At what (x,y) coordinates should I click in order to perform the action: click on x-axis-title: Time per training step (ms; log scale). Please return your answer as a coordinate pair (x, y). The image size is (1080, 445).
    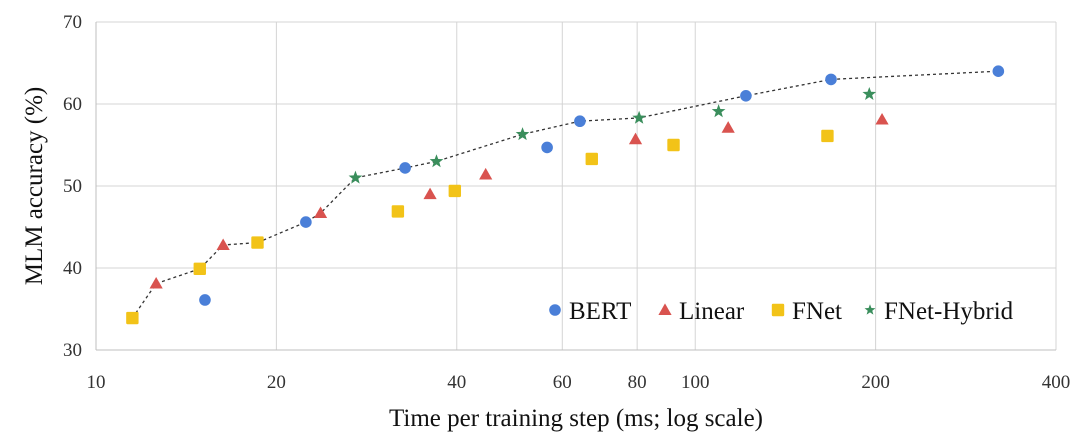
    Looking at the image, I should click on (576, 418).